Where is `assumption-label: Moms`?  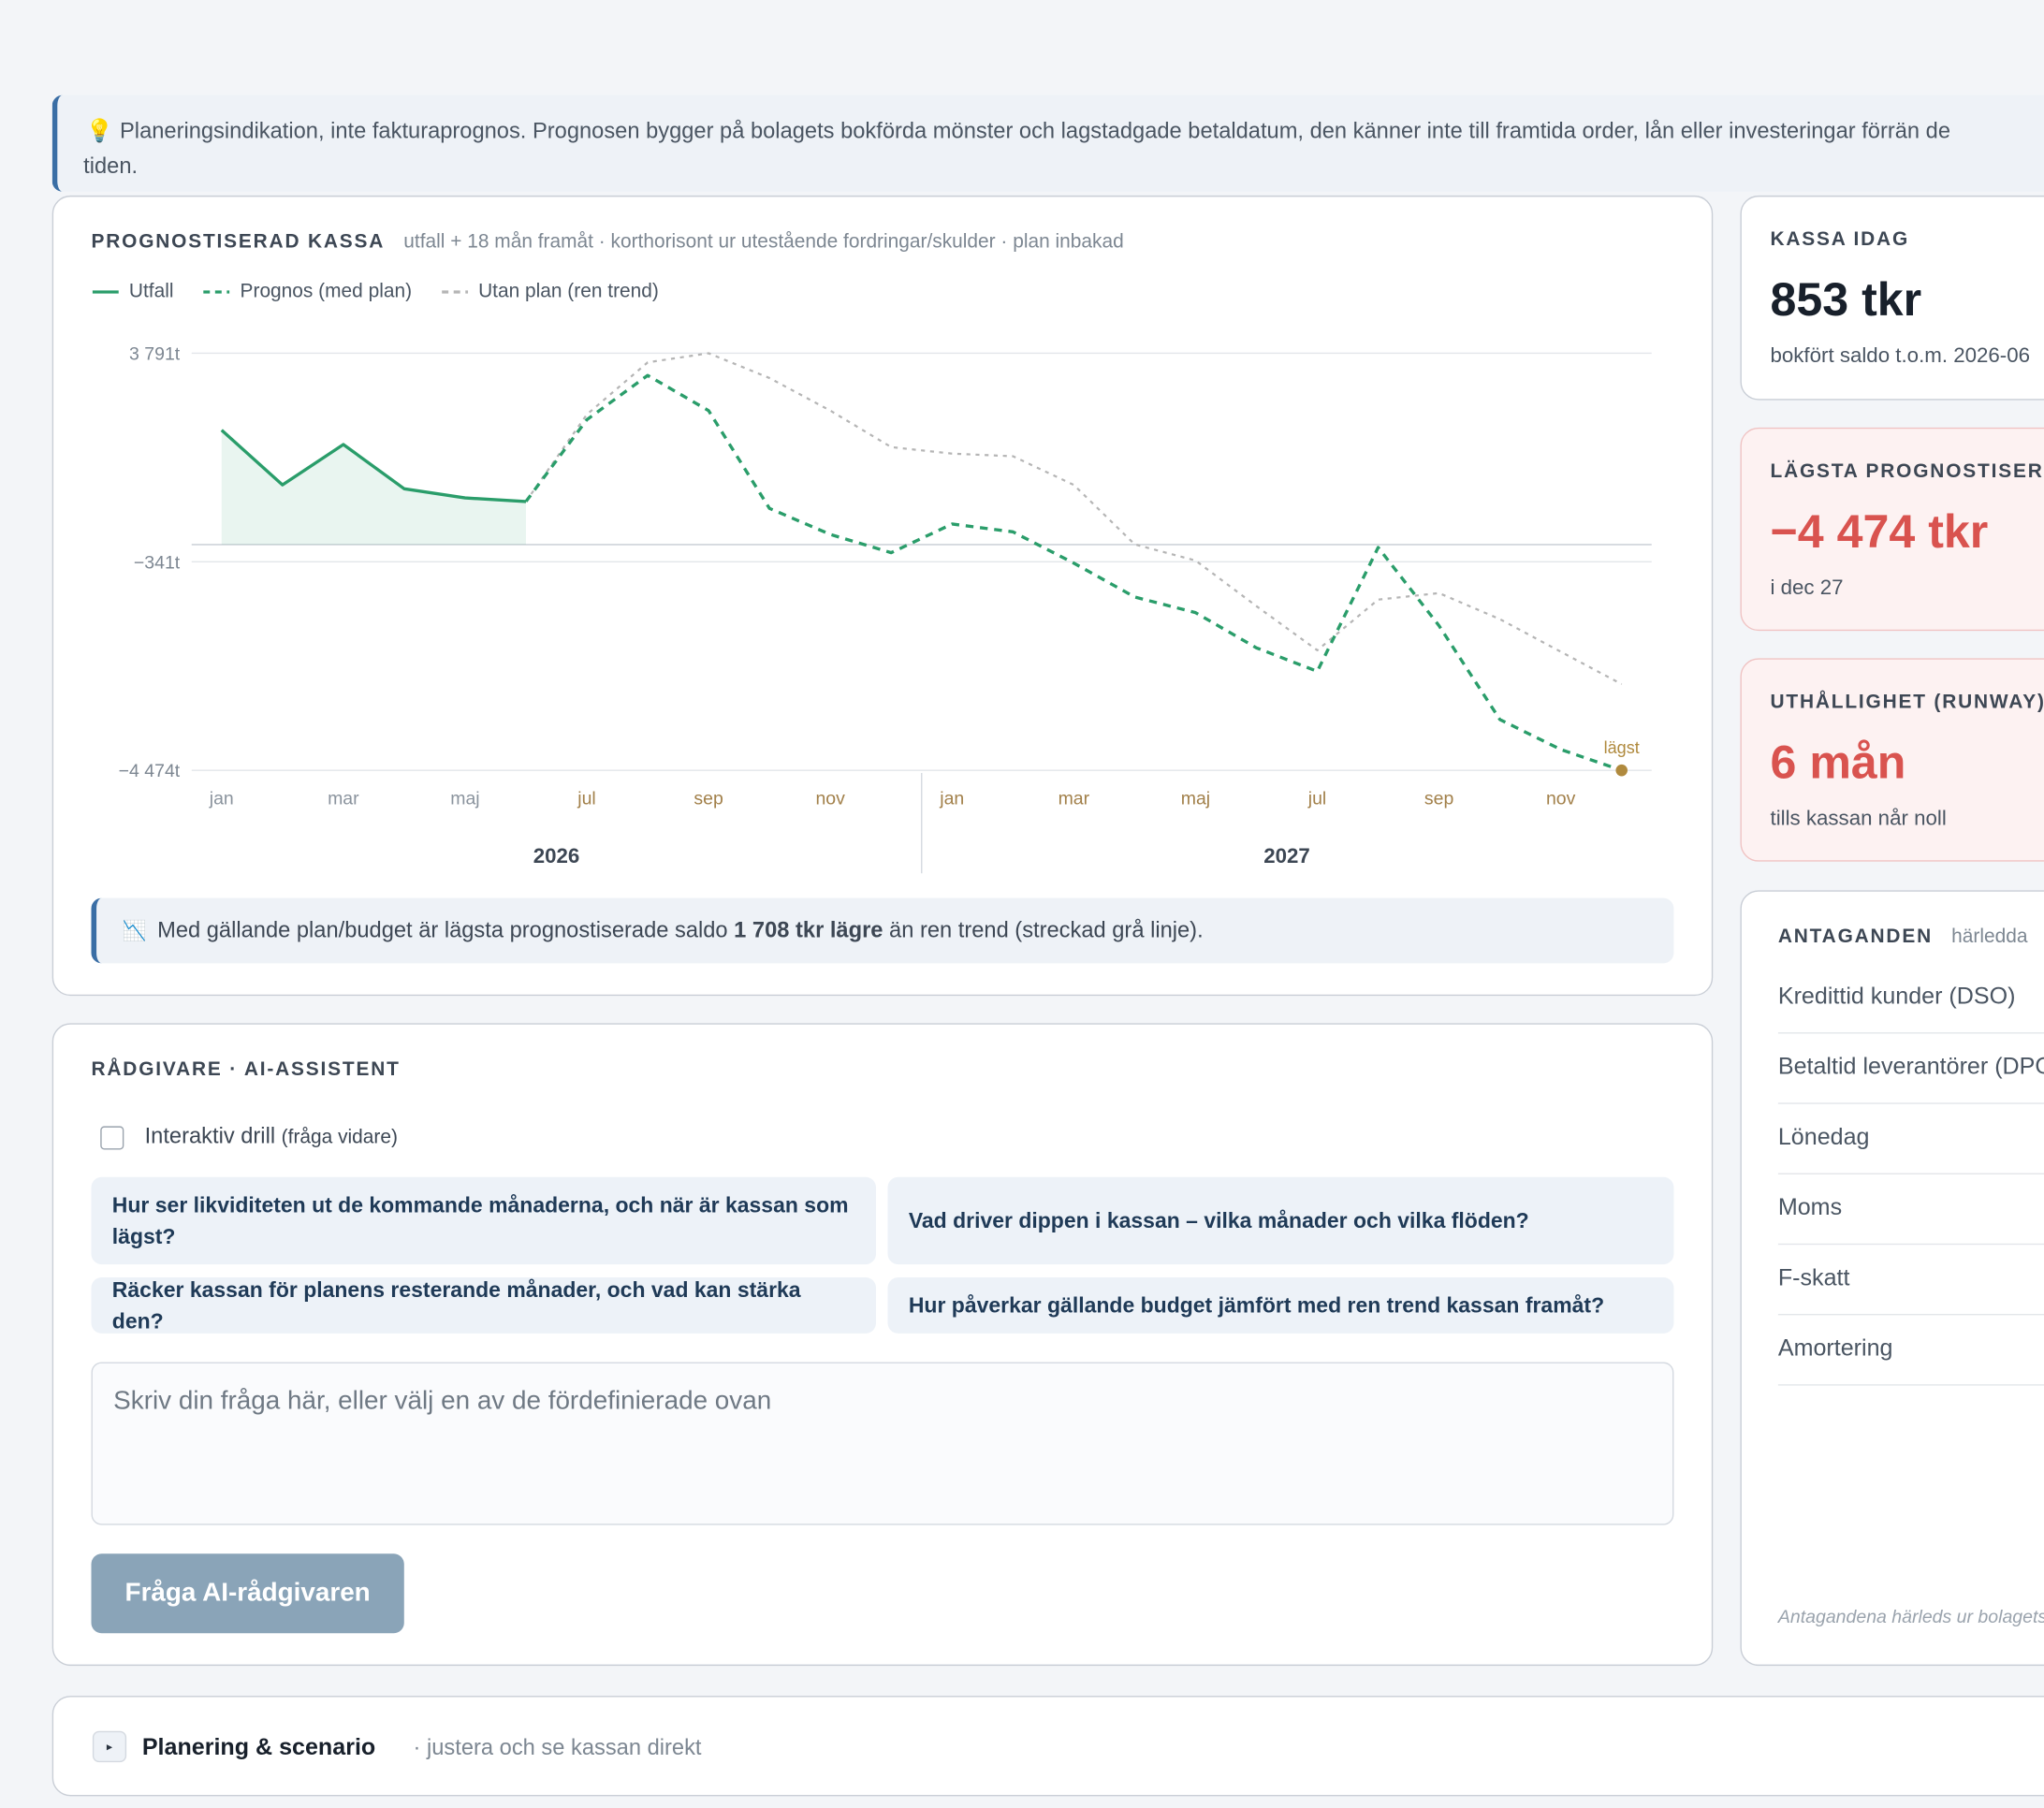
assumption-label: Moms is located at coordinates (1810, 1206).